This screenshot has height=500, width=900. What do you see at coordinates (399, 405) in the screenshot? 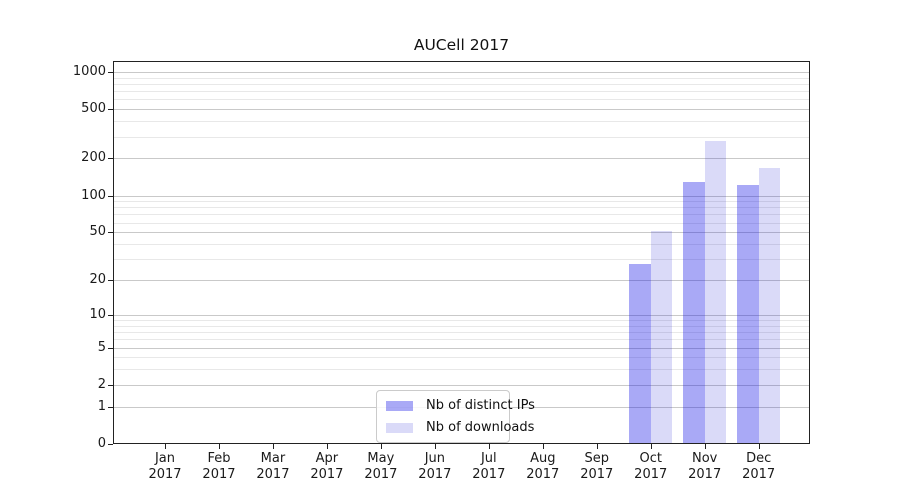
I see `legend-swatch-distinct-ips` at bounding box center [399, 405].